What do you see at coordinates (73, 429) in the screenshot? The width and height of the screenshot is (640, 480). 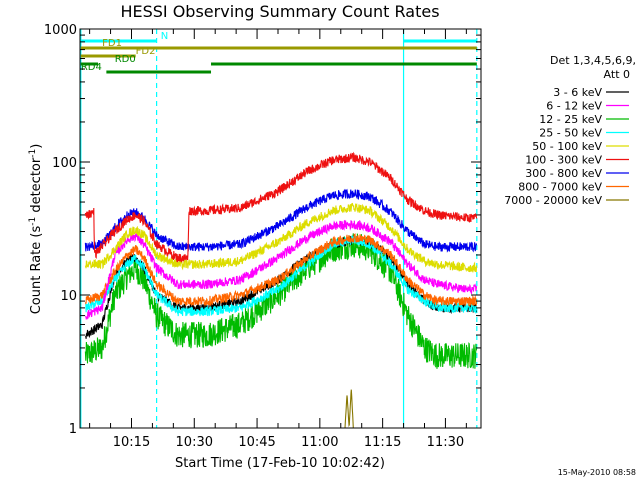 I see `y-tick-label: 1` at bounding box center [73, 429].